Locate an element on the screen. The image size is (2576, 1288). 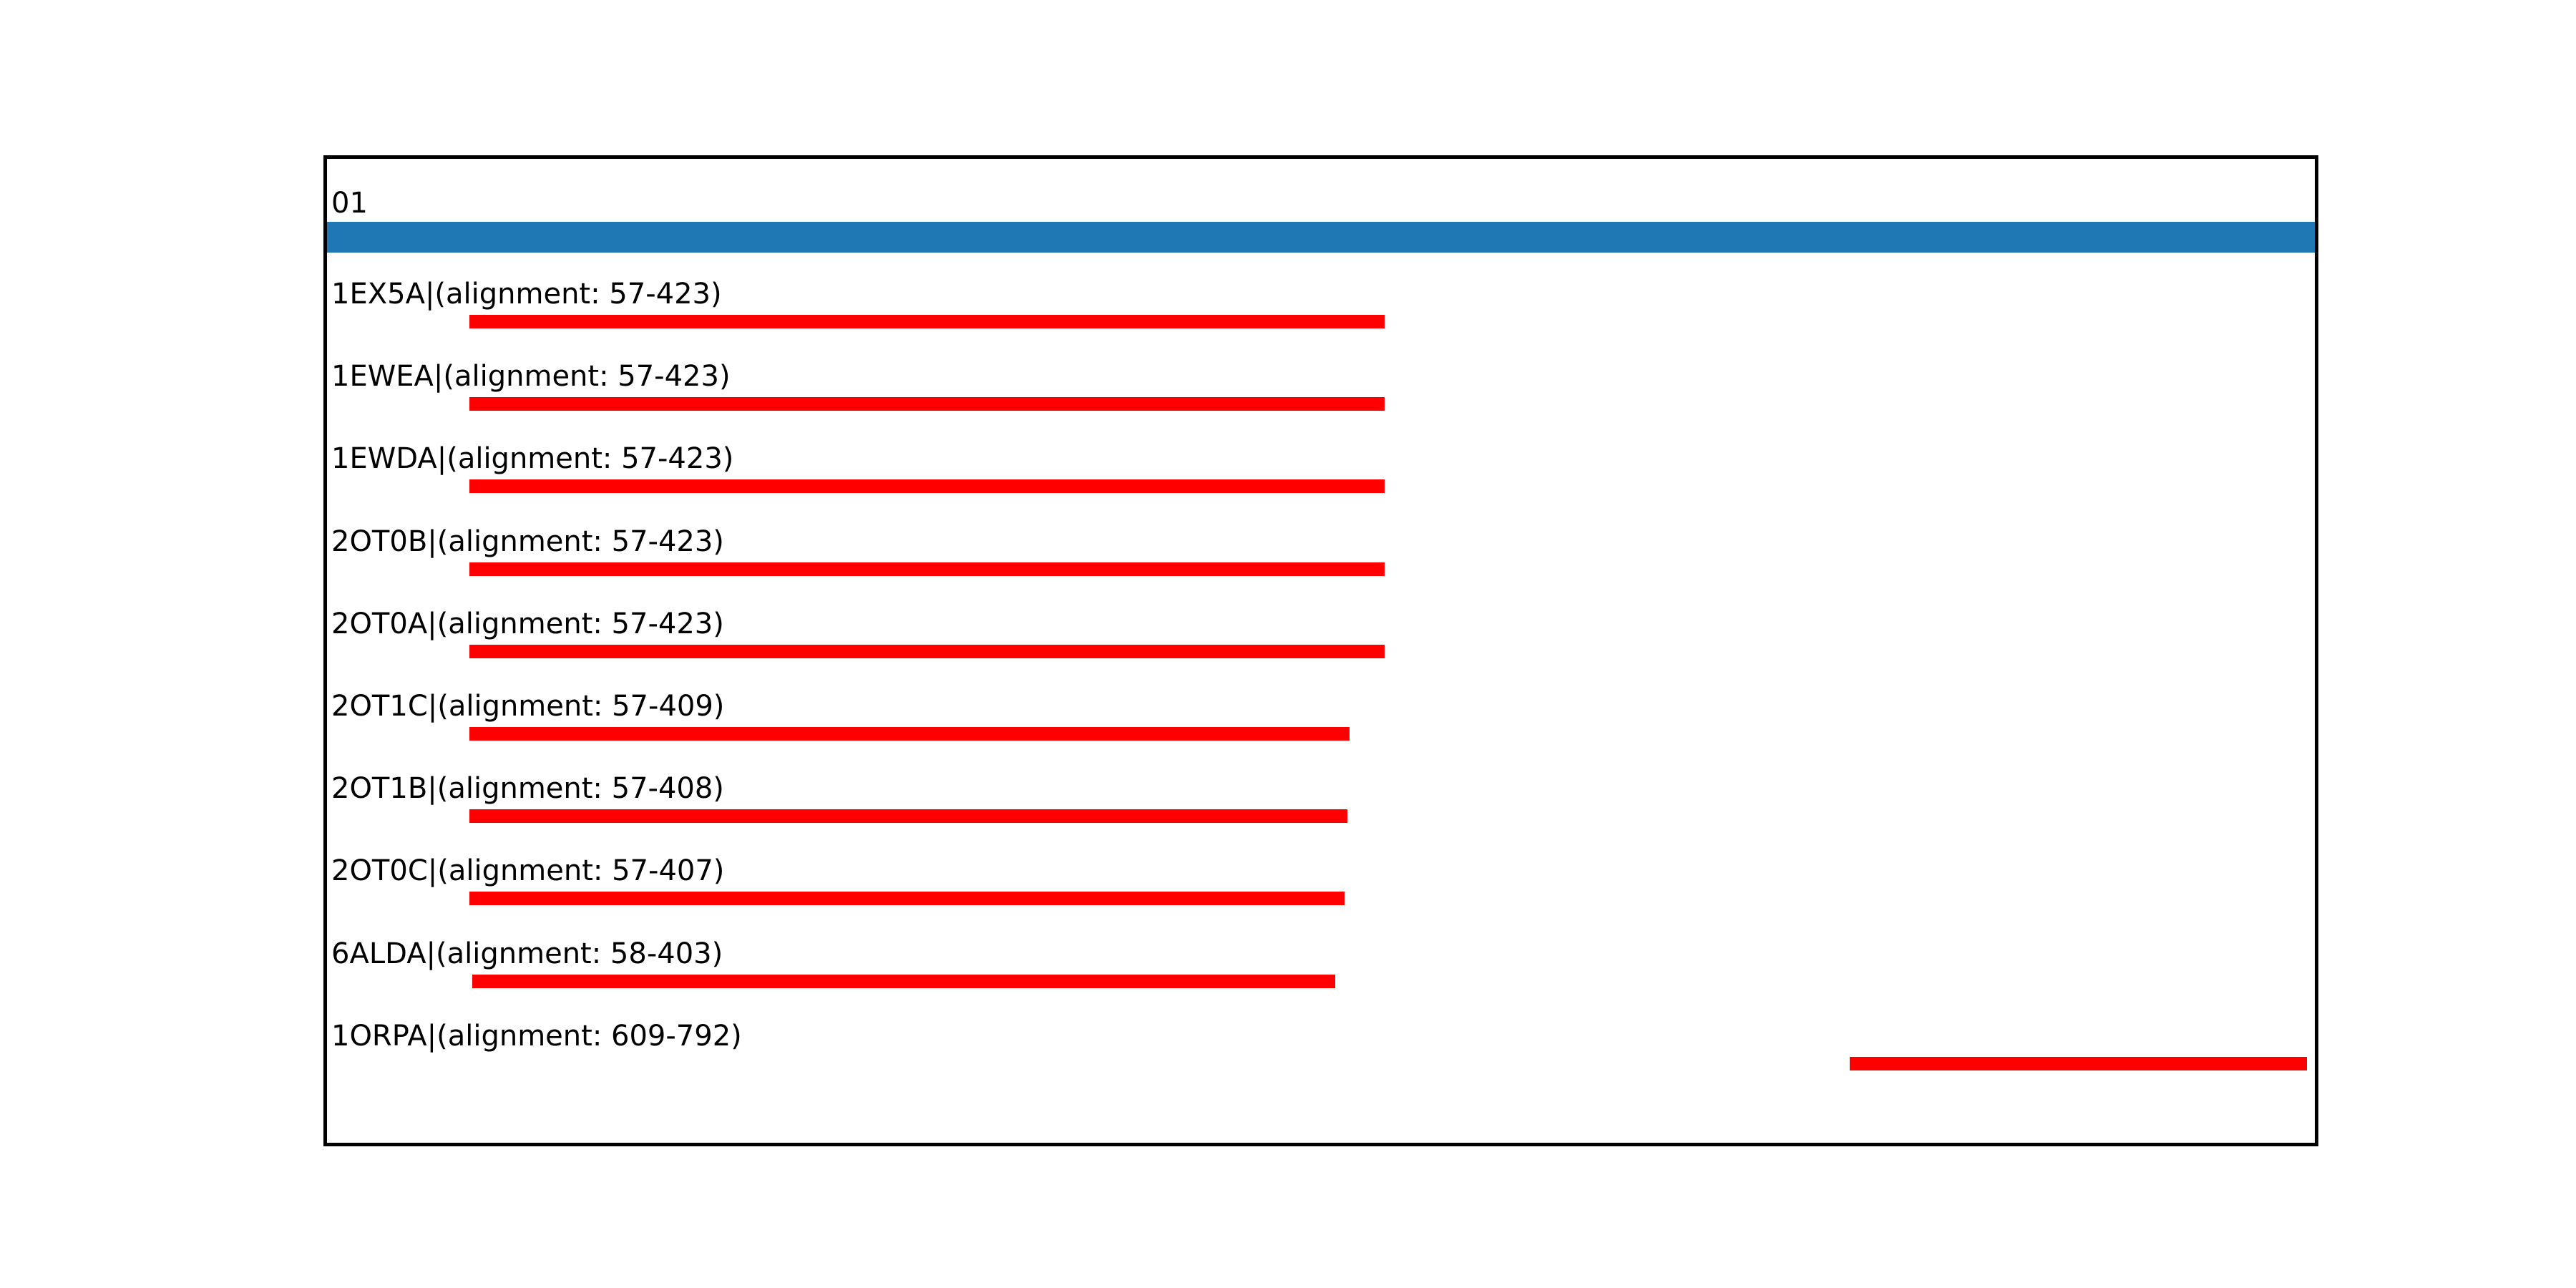
hit-label: 2OT0C|(alignment: 57-407) is located at coordinates (528, 870).